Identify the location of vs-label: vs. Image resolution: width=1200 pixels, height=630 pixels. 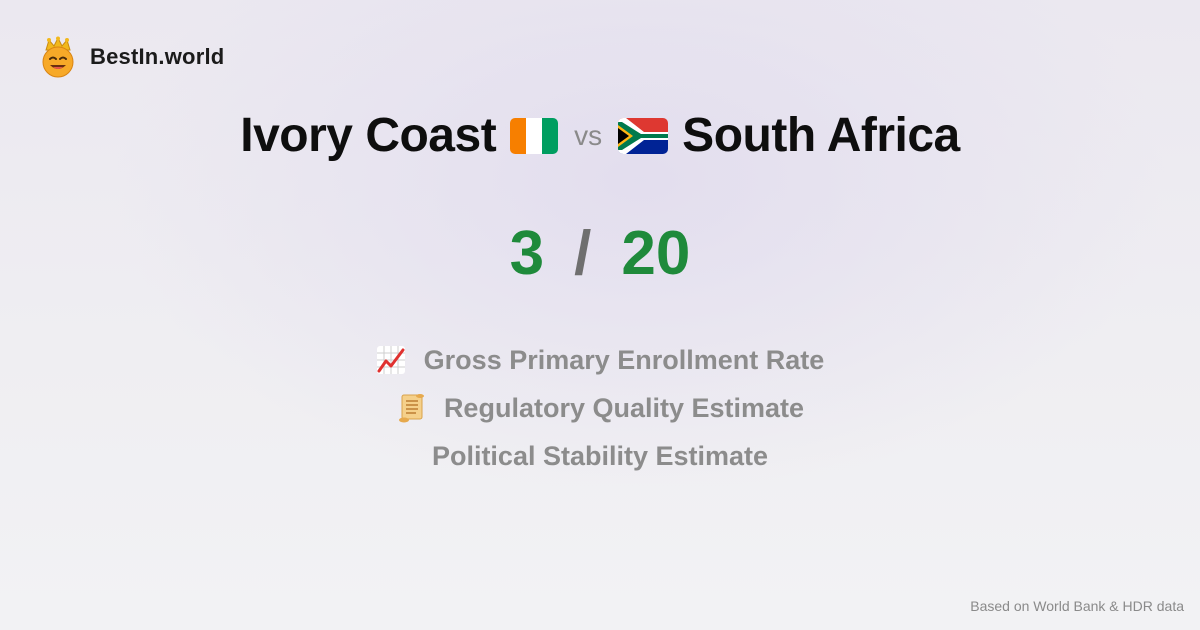
(588, 135).